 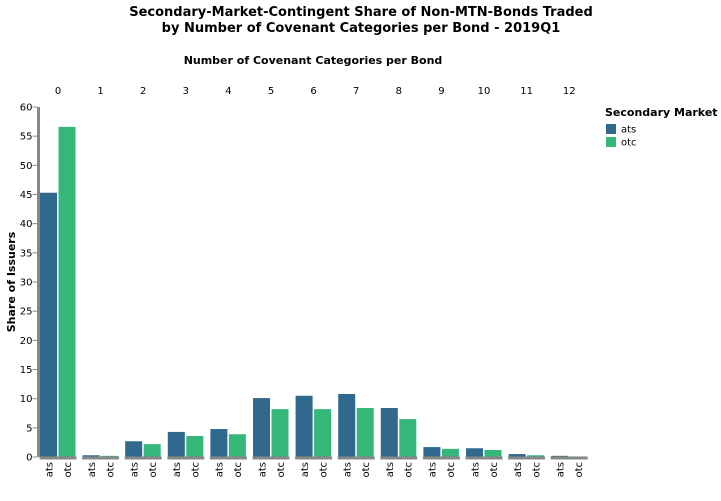 I want to click on column-label: 10, so click(x=484, y=91).